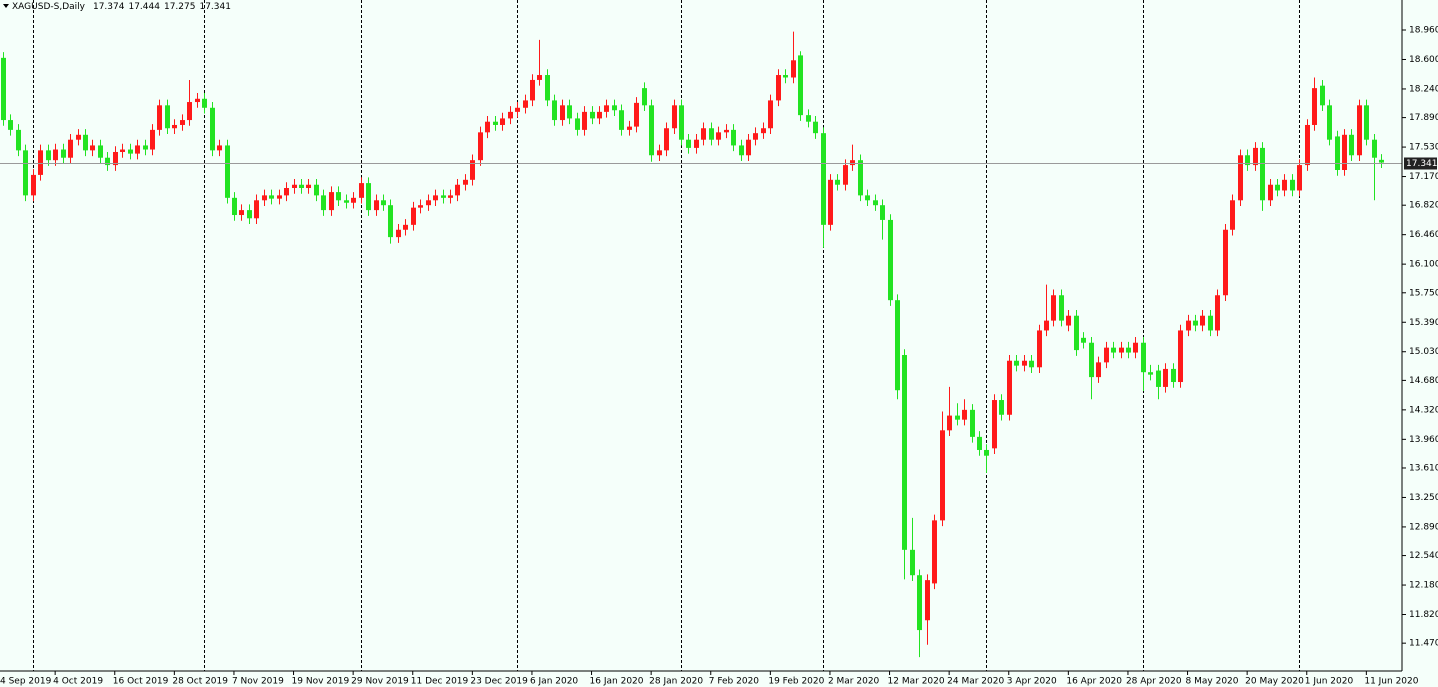 The width and height of the screenshot is (1438, 687). What do you see at coordinates (180, 7) in the screenshot?
I see `last-low: 17.275` at bounding box center [180, 7].